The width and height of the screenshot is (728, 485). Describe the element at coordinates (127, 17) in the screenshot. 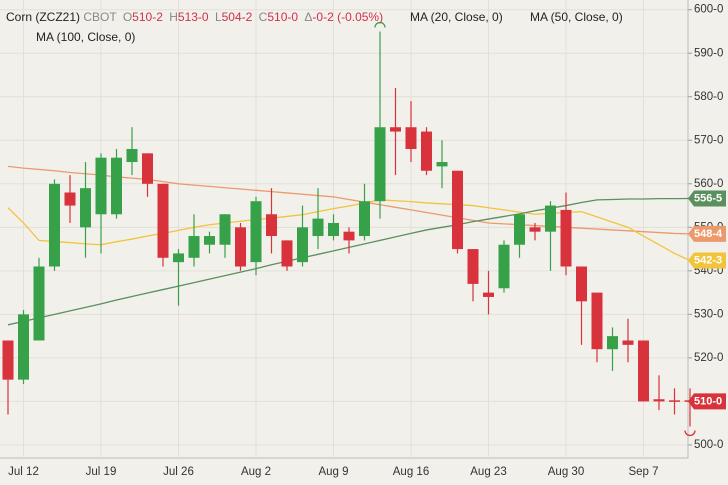

I see `open-key: O` at that location.